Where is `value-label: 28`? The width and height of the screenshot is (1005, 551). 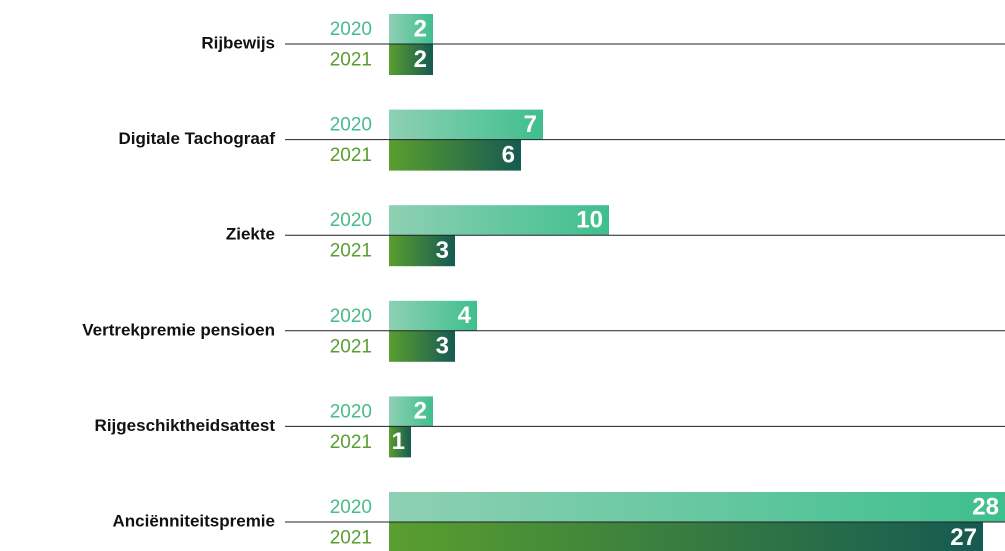 value-label: 28 is located at coordinates (985, 506).